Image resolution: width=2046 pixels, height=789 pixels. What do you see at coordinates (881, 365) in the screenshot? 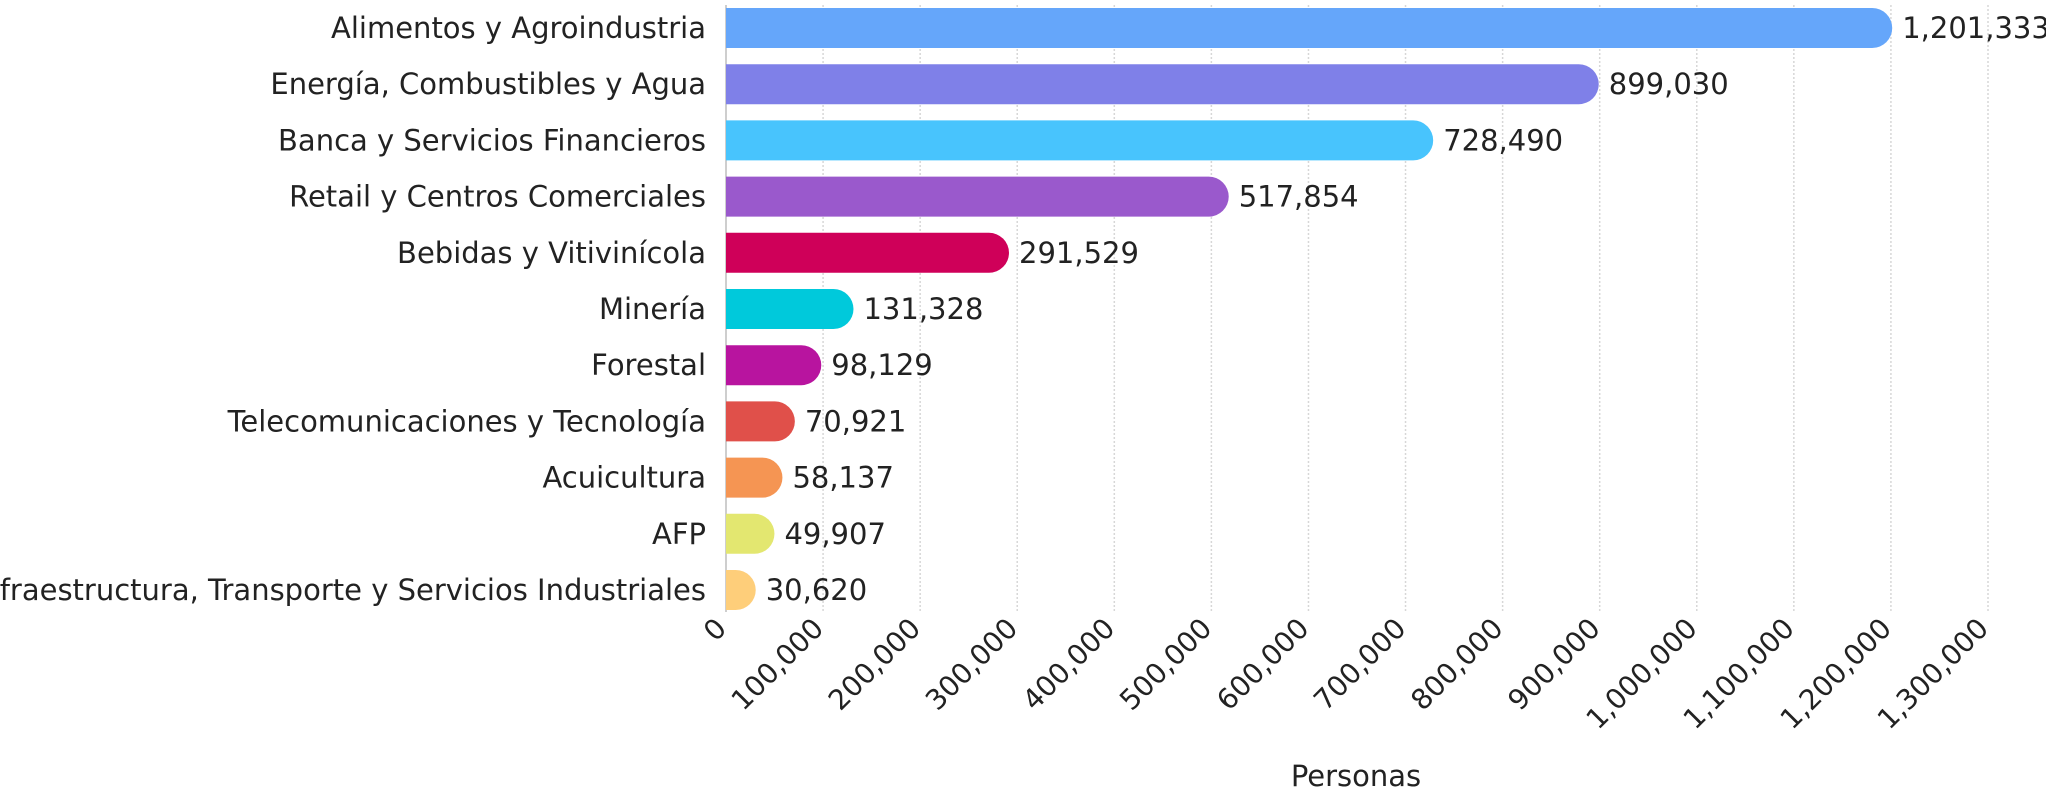
I see `data-label: 98,129` at bounding box center [881, 365].